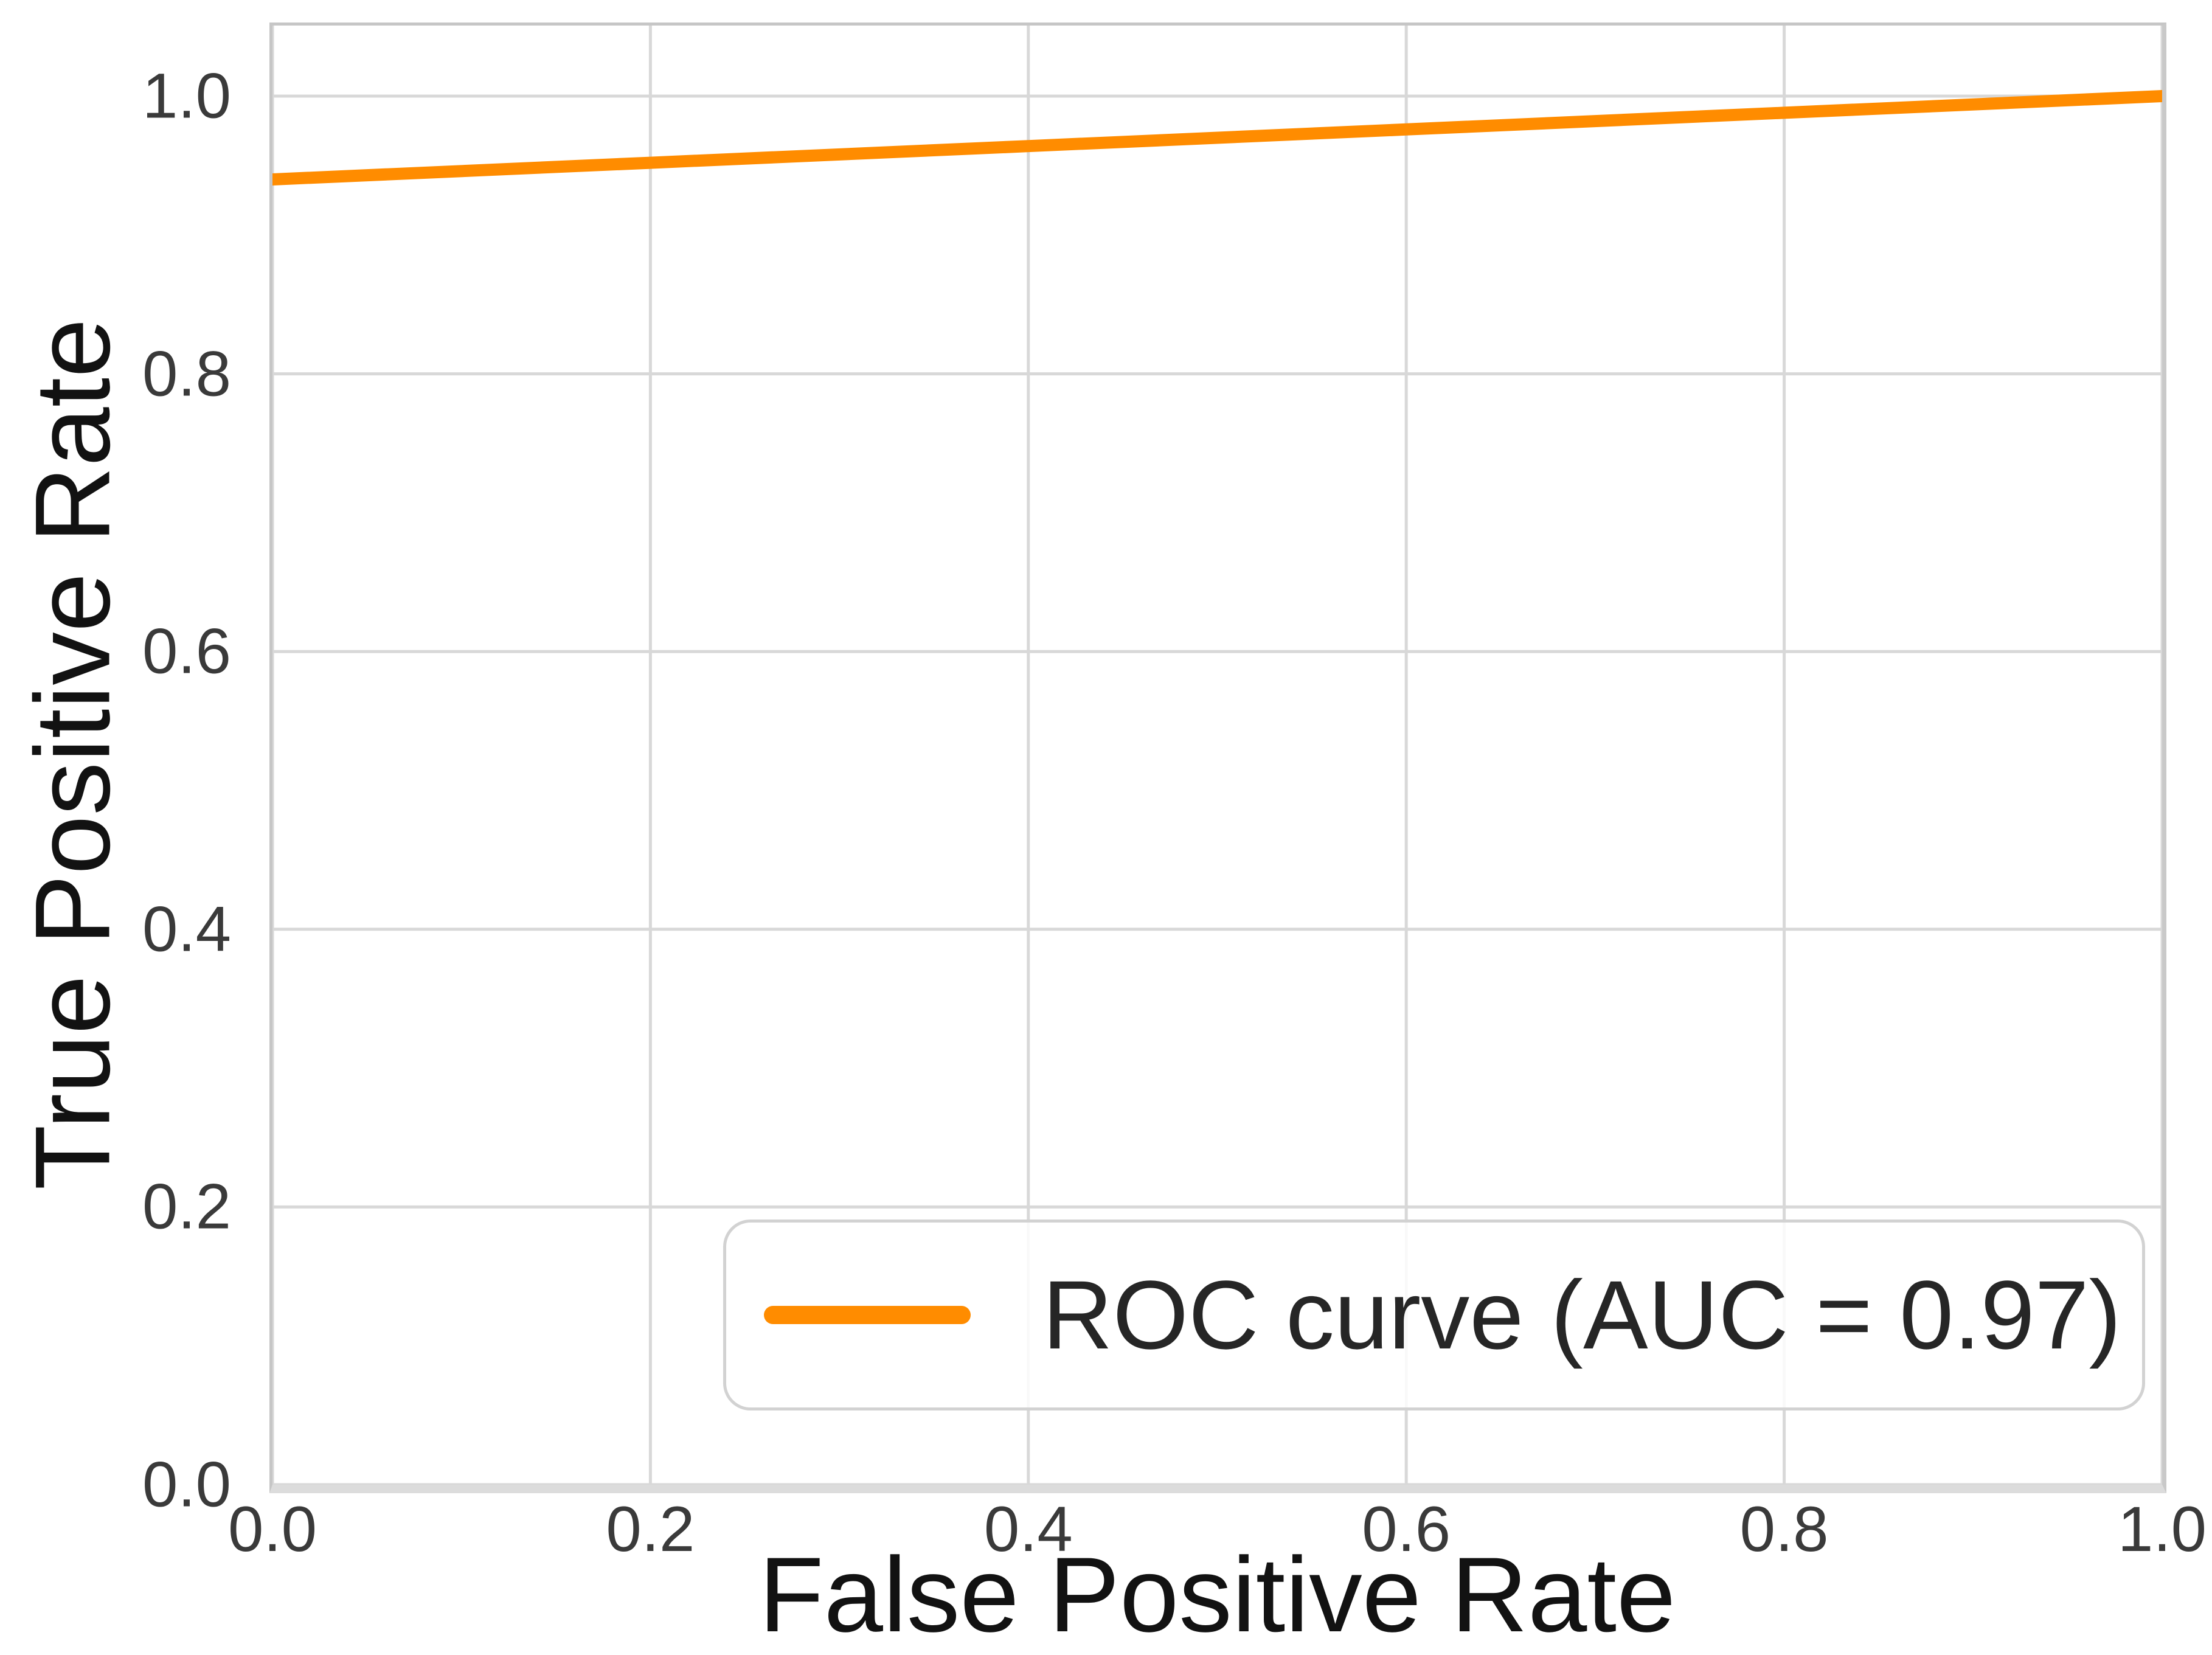 The image size is (2212, 1655). Describe the element at coordinates (2162, 1529) in the screenshot. I see `x-tick-label: 1.0` at that location.